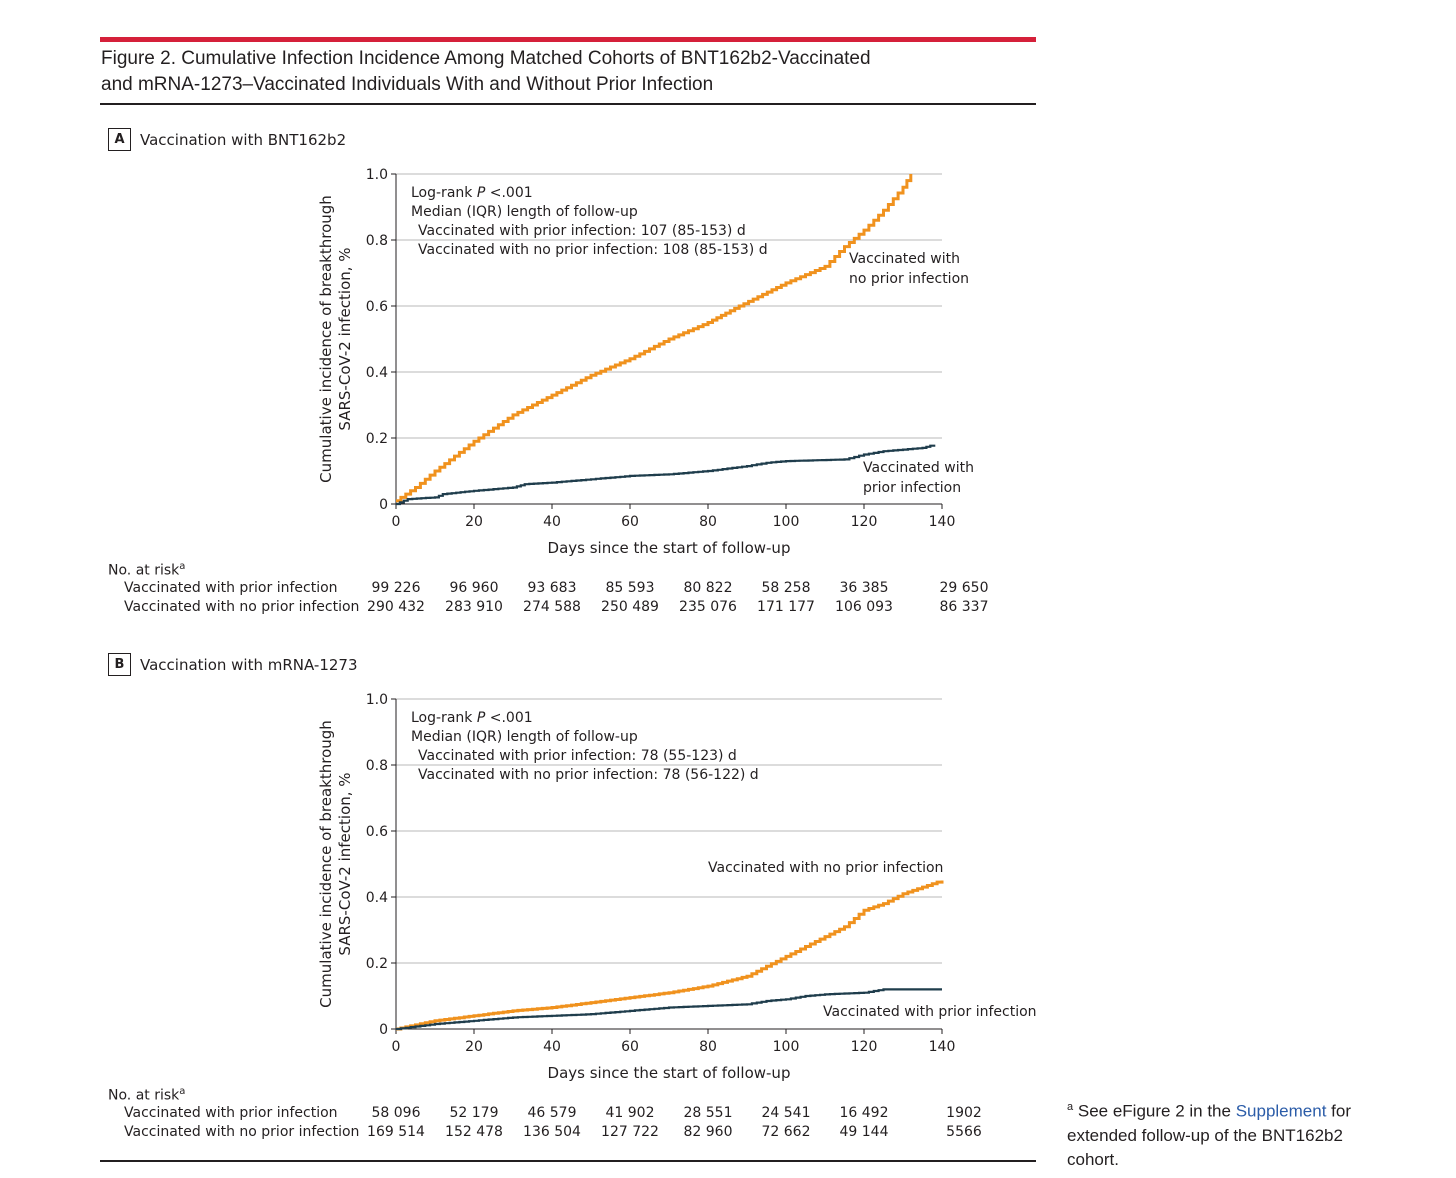 The width and height of the screenshot is (1456, 1178). I want to click on panel-a-label: A Vaccination with BNT162b2, so click(227, 139).